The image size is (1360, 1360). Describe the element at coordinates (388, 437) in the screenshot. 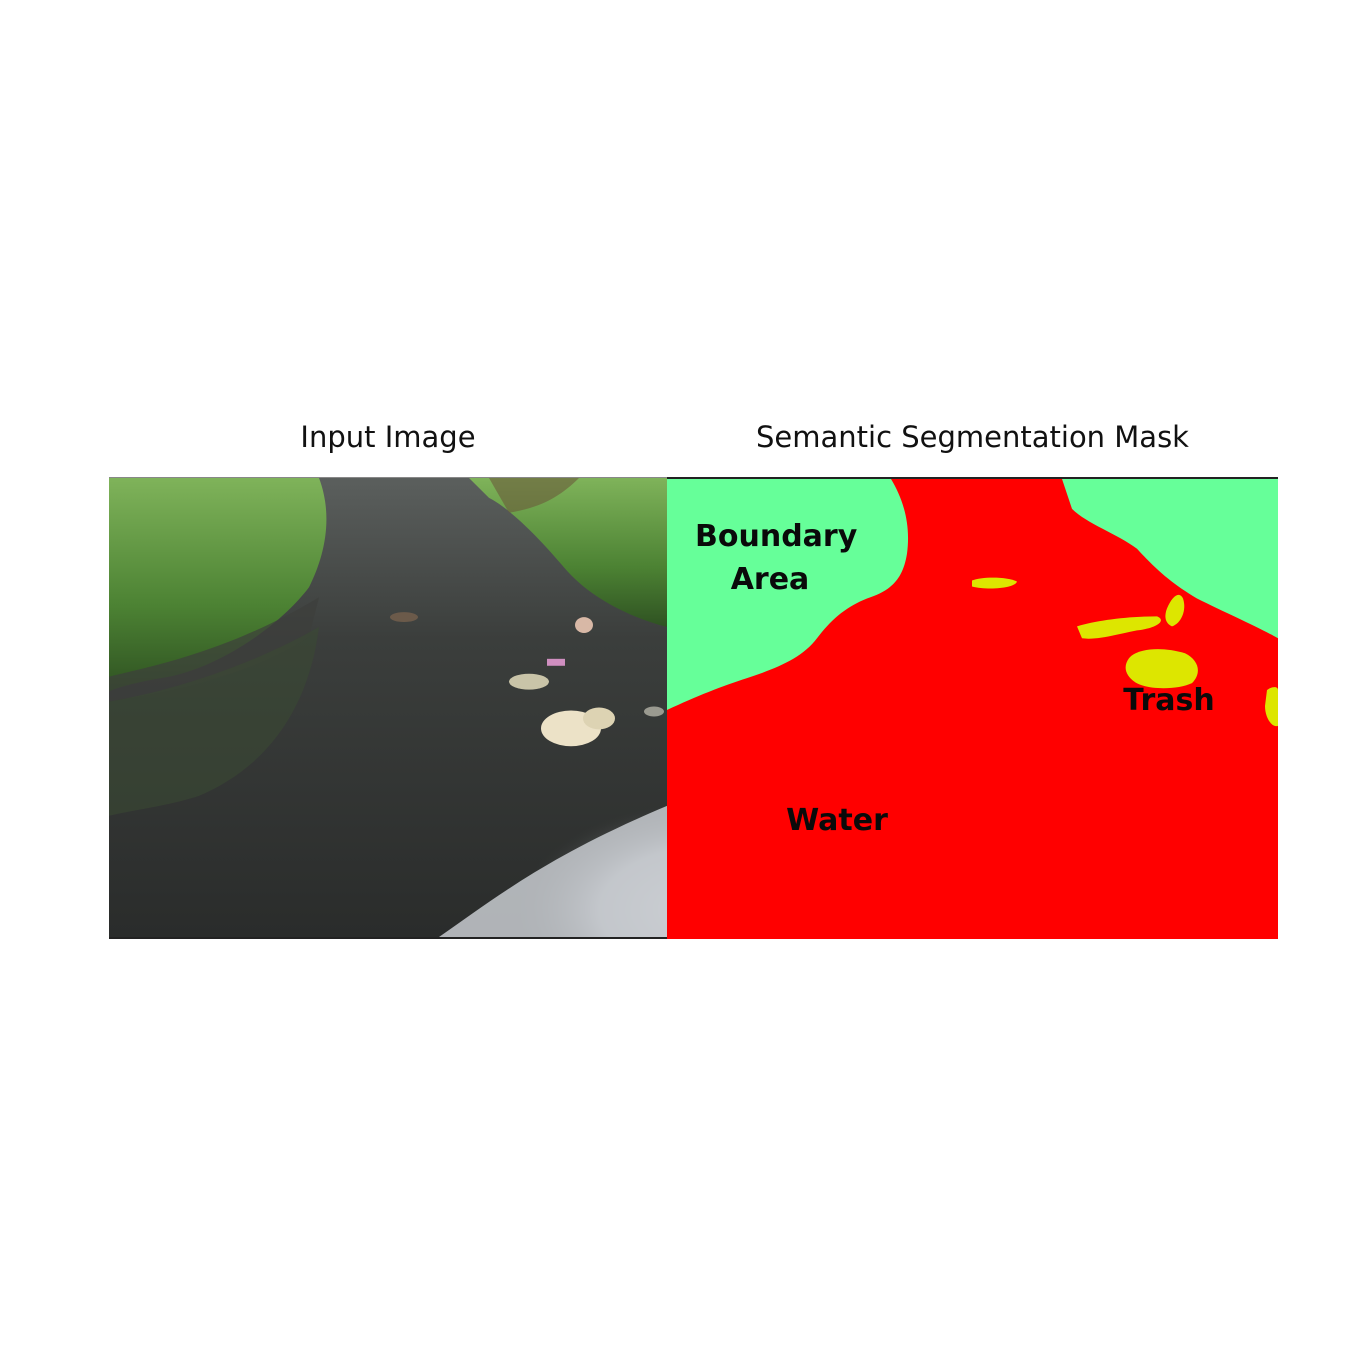

I see `input-image-title: Input Image` at that location.